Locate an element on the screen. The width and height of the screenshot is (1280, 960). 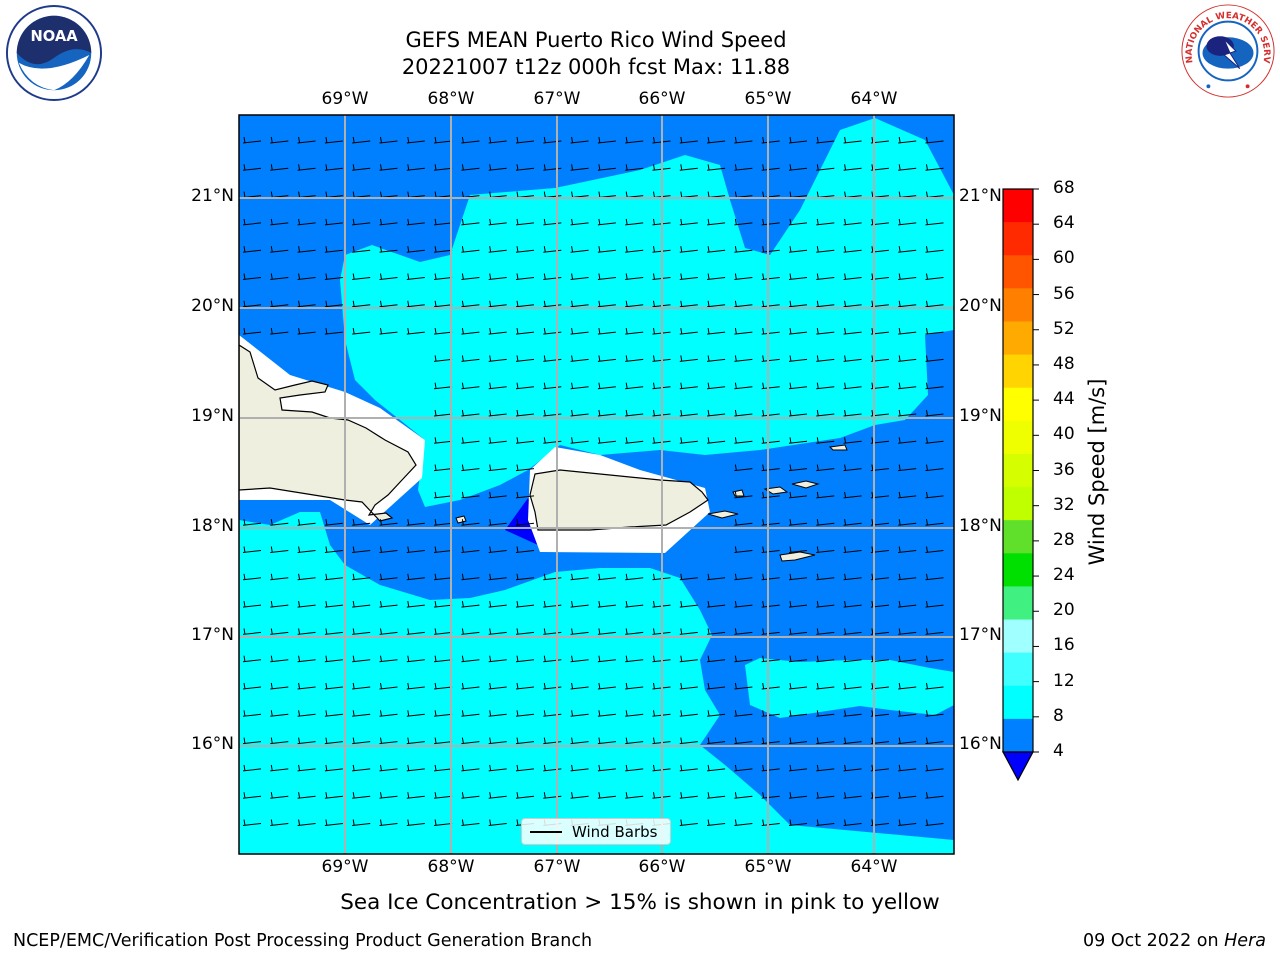
lon-label-top: 68°W is located at coordinates (451, 99).